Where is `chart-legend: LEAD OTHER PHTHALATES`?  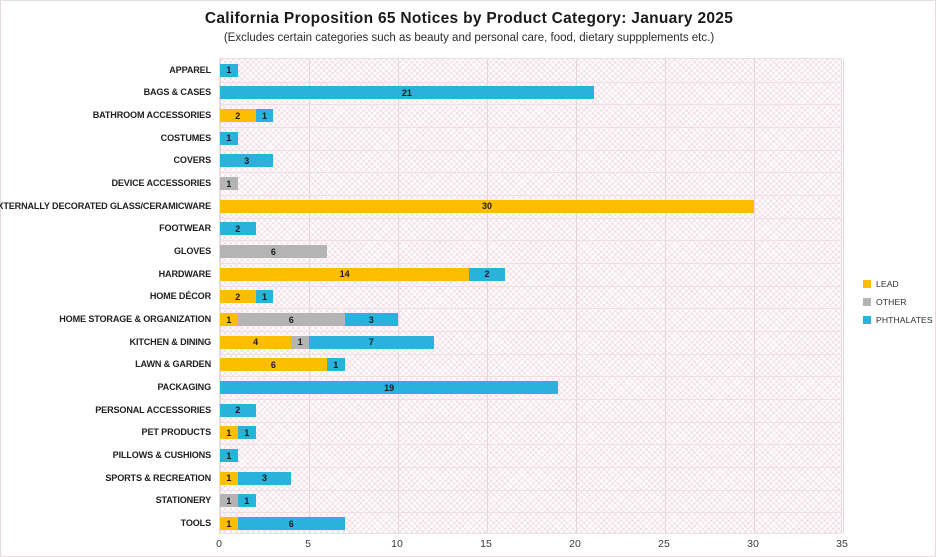 chart-legend: LEAD OTHER PHTHALATES is located at coordinates (899, 302).